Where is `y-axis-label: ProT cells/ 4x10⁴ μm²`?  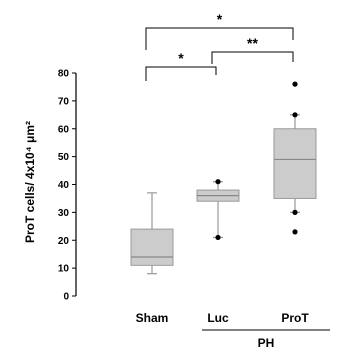 y-axis-label: ProT cells/ 4x10⁴ μm² is located at coordinates (30, 182).